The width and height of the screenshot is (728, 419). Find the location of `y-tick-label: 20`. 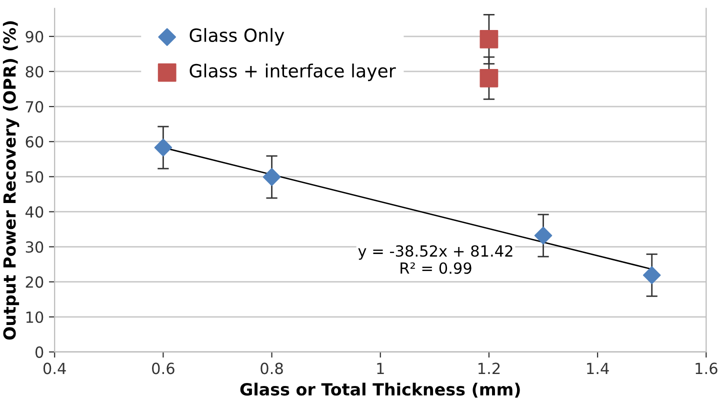

y-tick-label: 20 is located at coordinates (35, 282).